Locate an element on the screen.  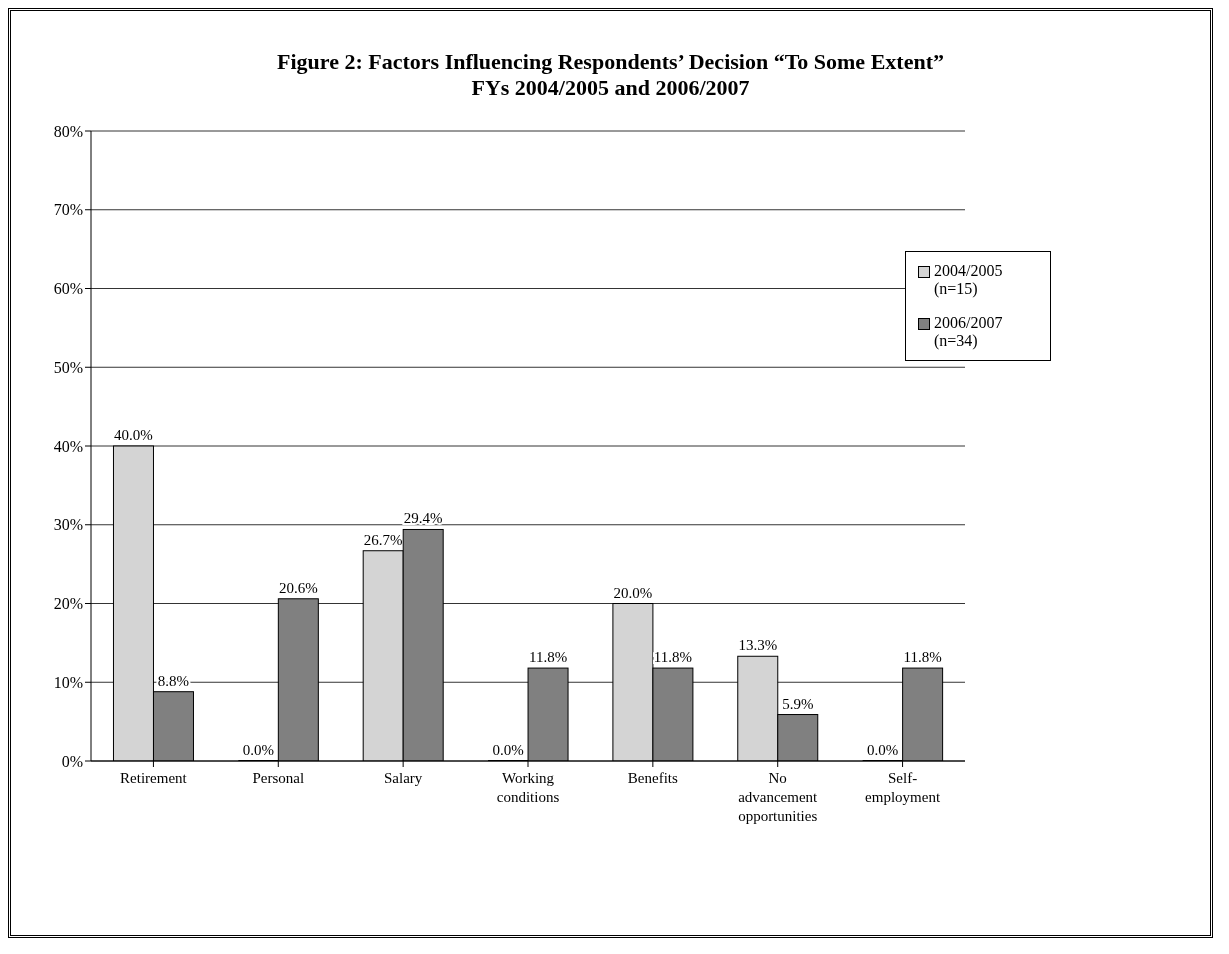
y-tick-label: 80% is located at coordinates (68, 131).